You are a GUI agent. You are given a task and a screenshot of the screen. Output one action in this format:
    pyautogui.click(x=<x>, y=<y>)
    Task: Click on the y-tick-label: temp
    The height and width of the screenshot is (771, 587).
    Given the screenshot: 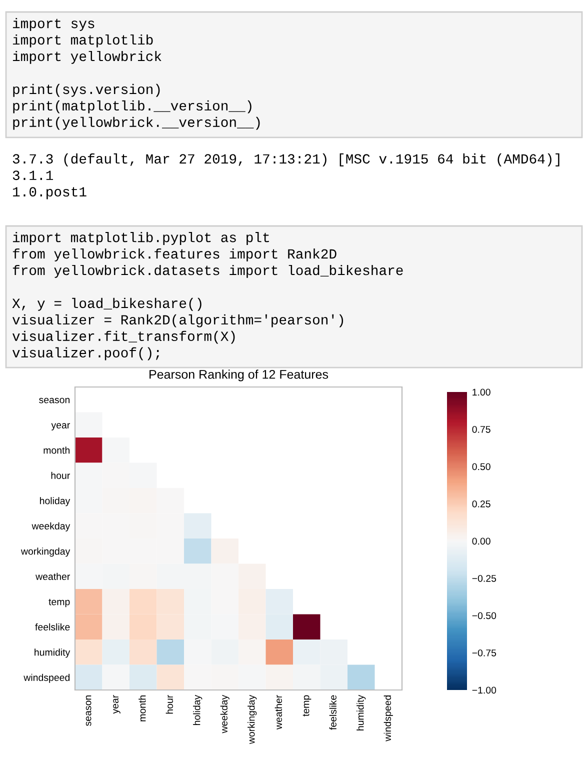 What is the action you would take?
    pyautogui.click(x=59, y=603)
    